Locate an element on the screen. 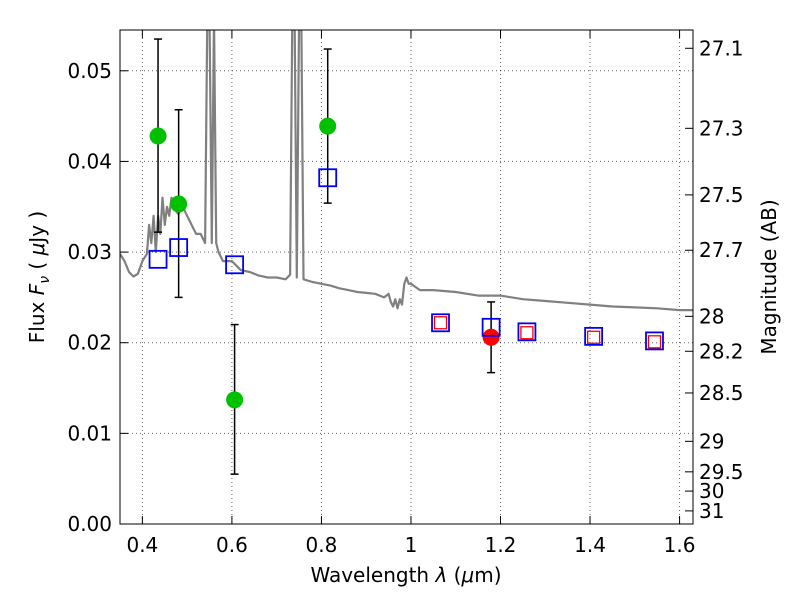 Image resolution: width=800 pixels, height=600 pixels. x-tick-label: 1.6 is located at coordinates (680, 545).